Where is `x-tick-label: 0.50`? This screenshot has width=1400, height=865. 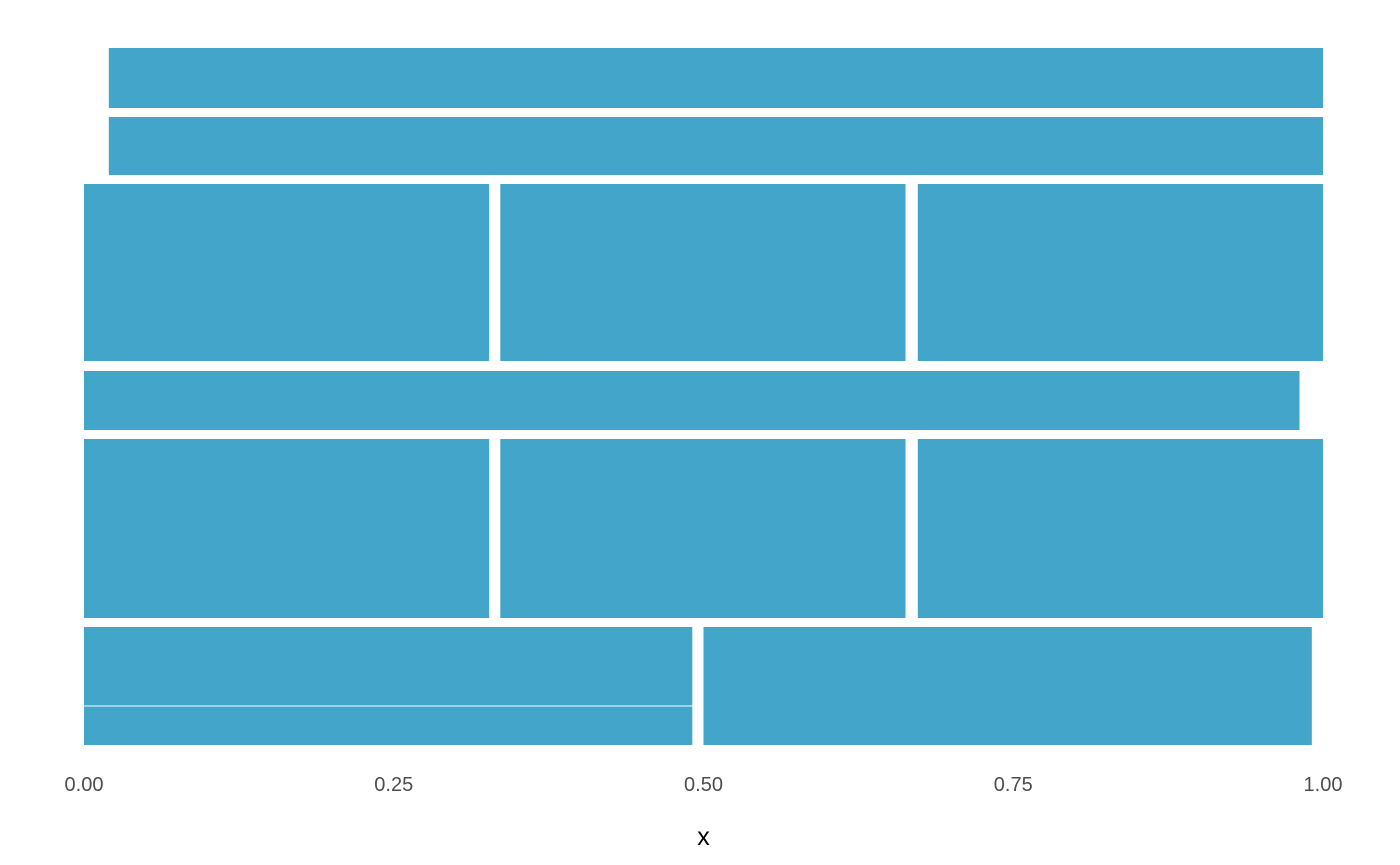 x-tick-label: 0.50 is located at coordinates (703, 785).